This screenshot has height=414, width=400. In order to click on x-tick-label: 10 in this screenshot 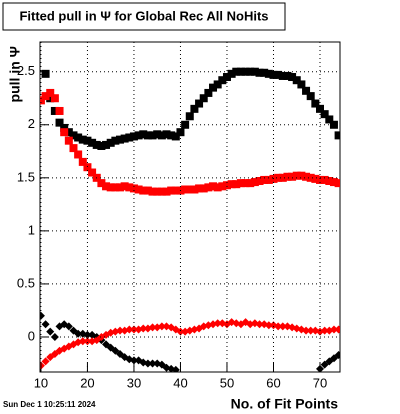, I will do `click(41, 382)`.